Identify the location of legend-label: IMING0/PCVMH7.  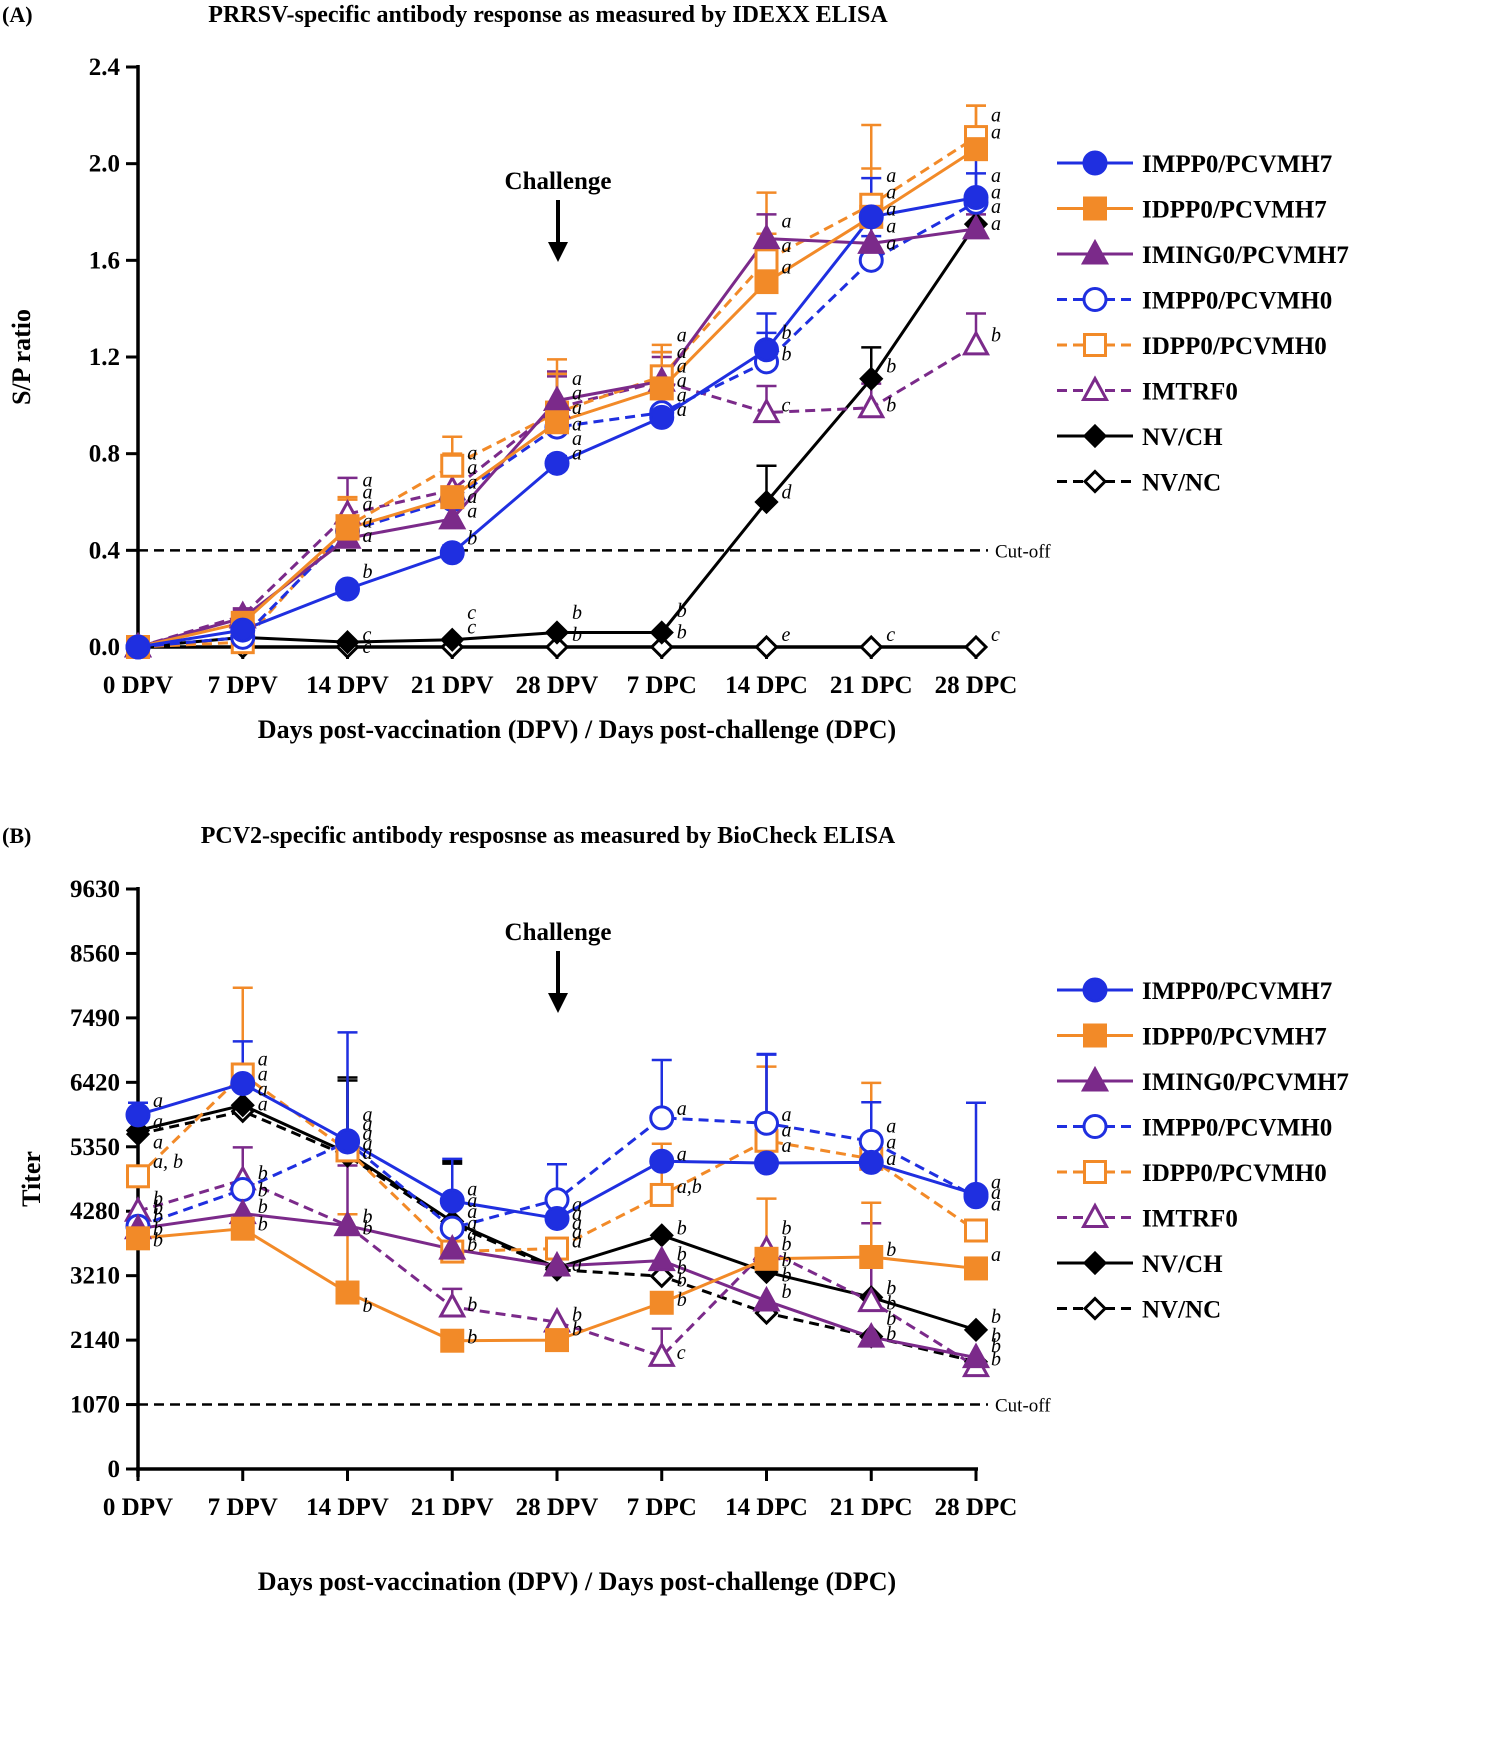
(1245, 255).